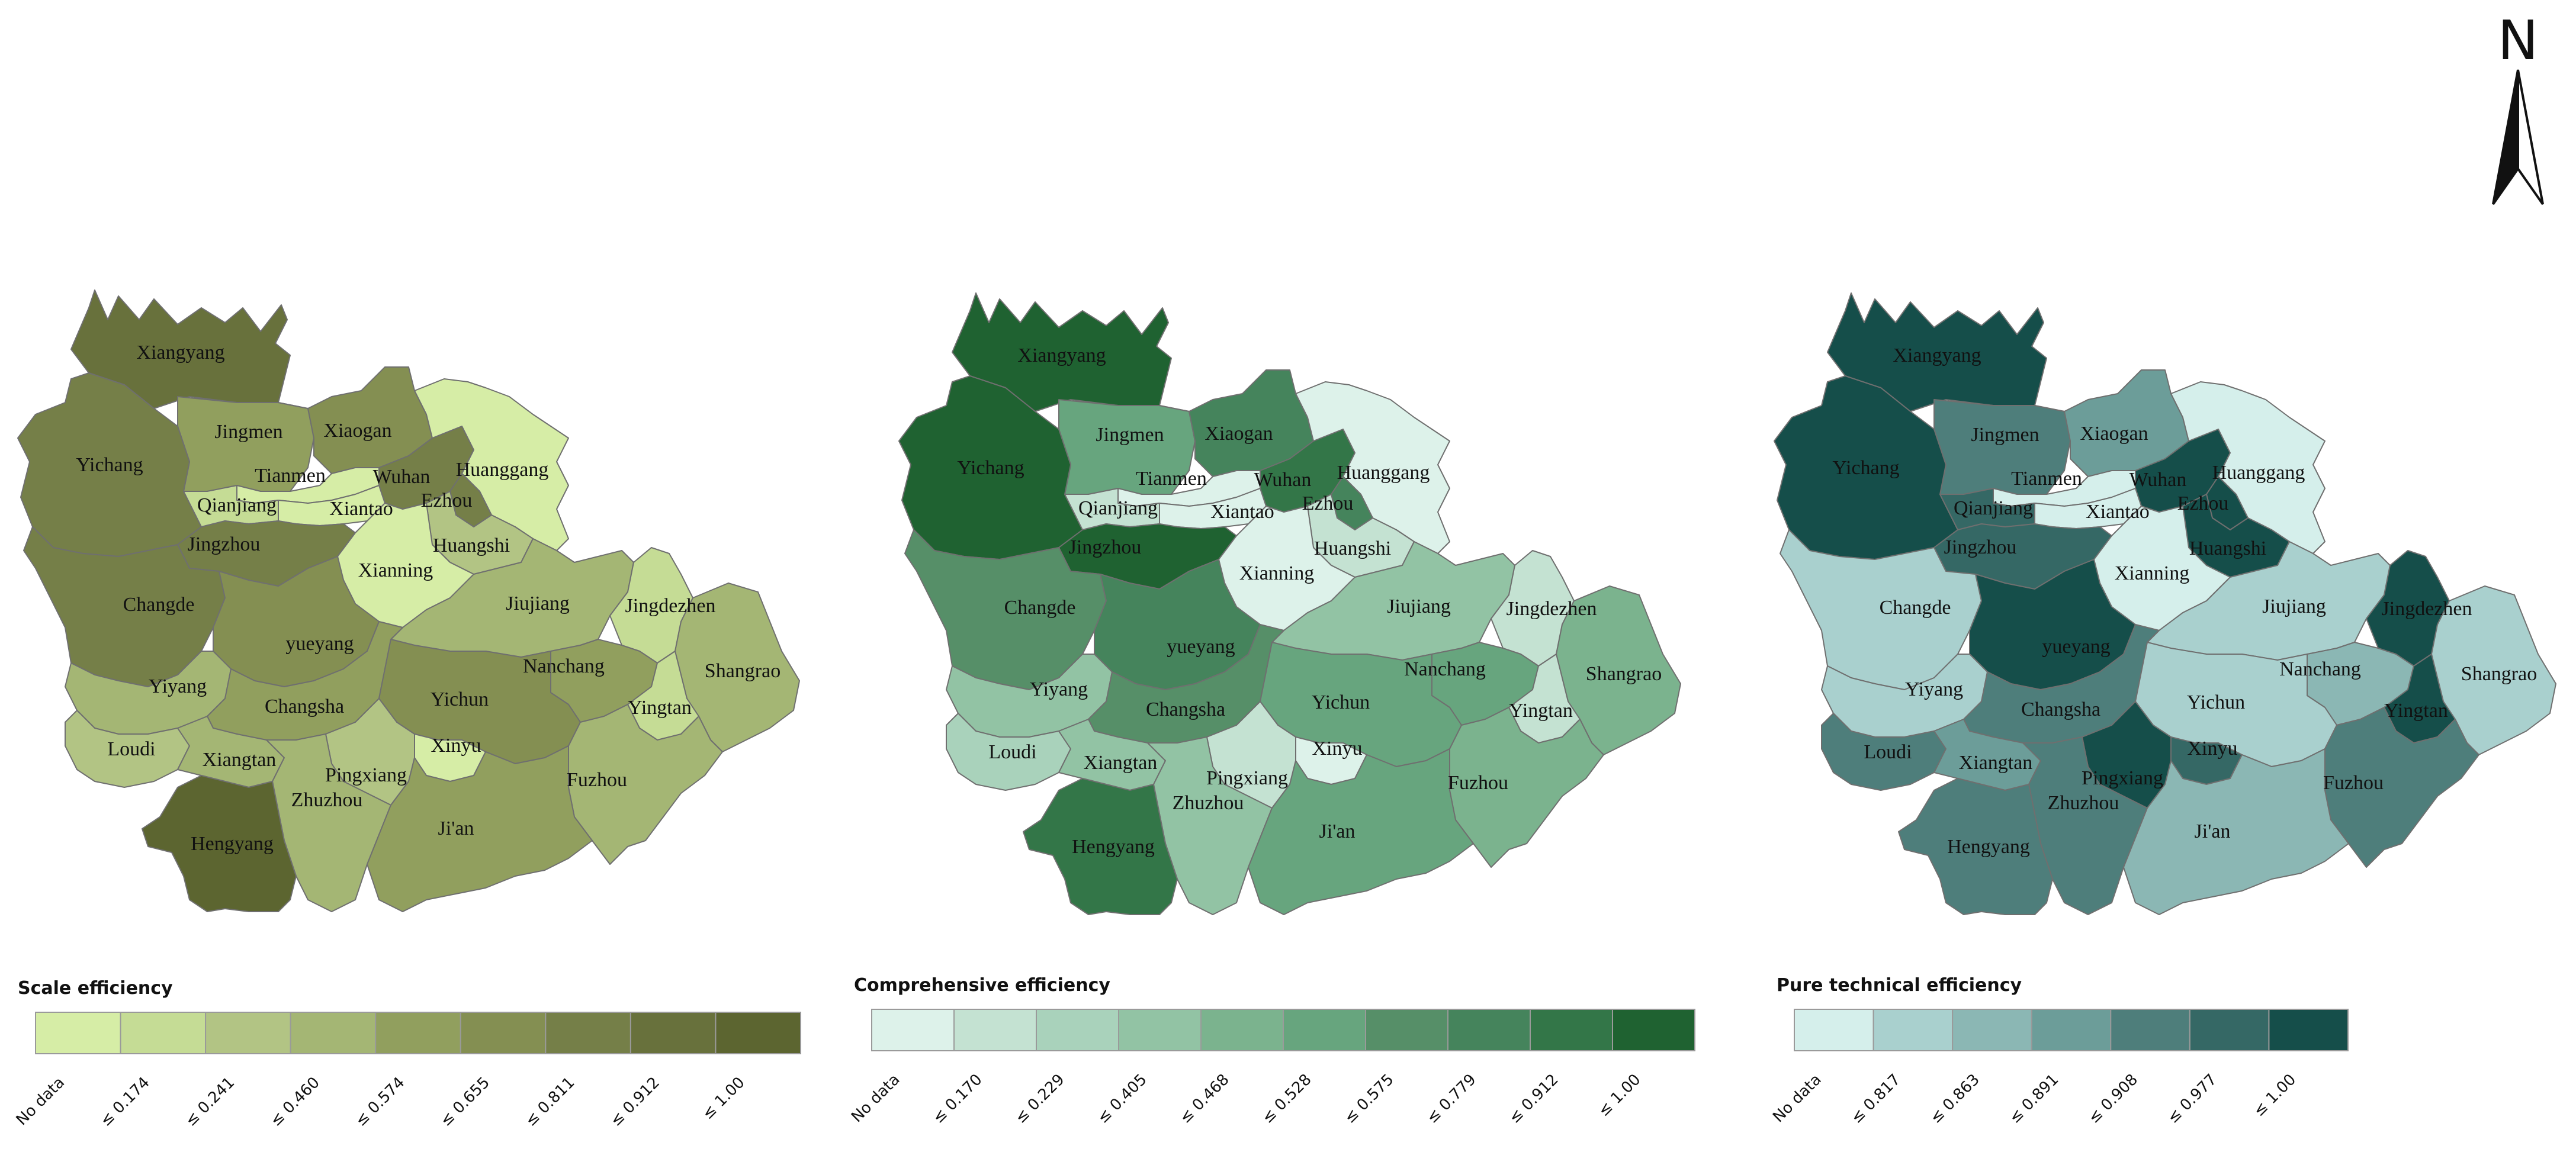  What do you see at coordinates (2192, 1099) in the screenshot?
I see `legend-label: ≤ 0.977` at bounding box center [2192, 1099].